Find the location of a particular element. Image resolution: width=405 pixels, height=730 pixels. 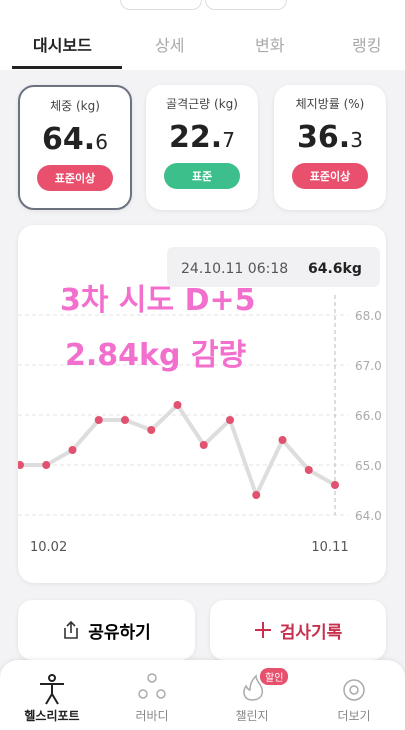

card-value-decimal: 6 is located at coordinates (101, 142).